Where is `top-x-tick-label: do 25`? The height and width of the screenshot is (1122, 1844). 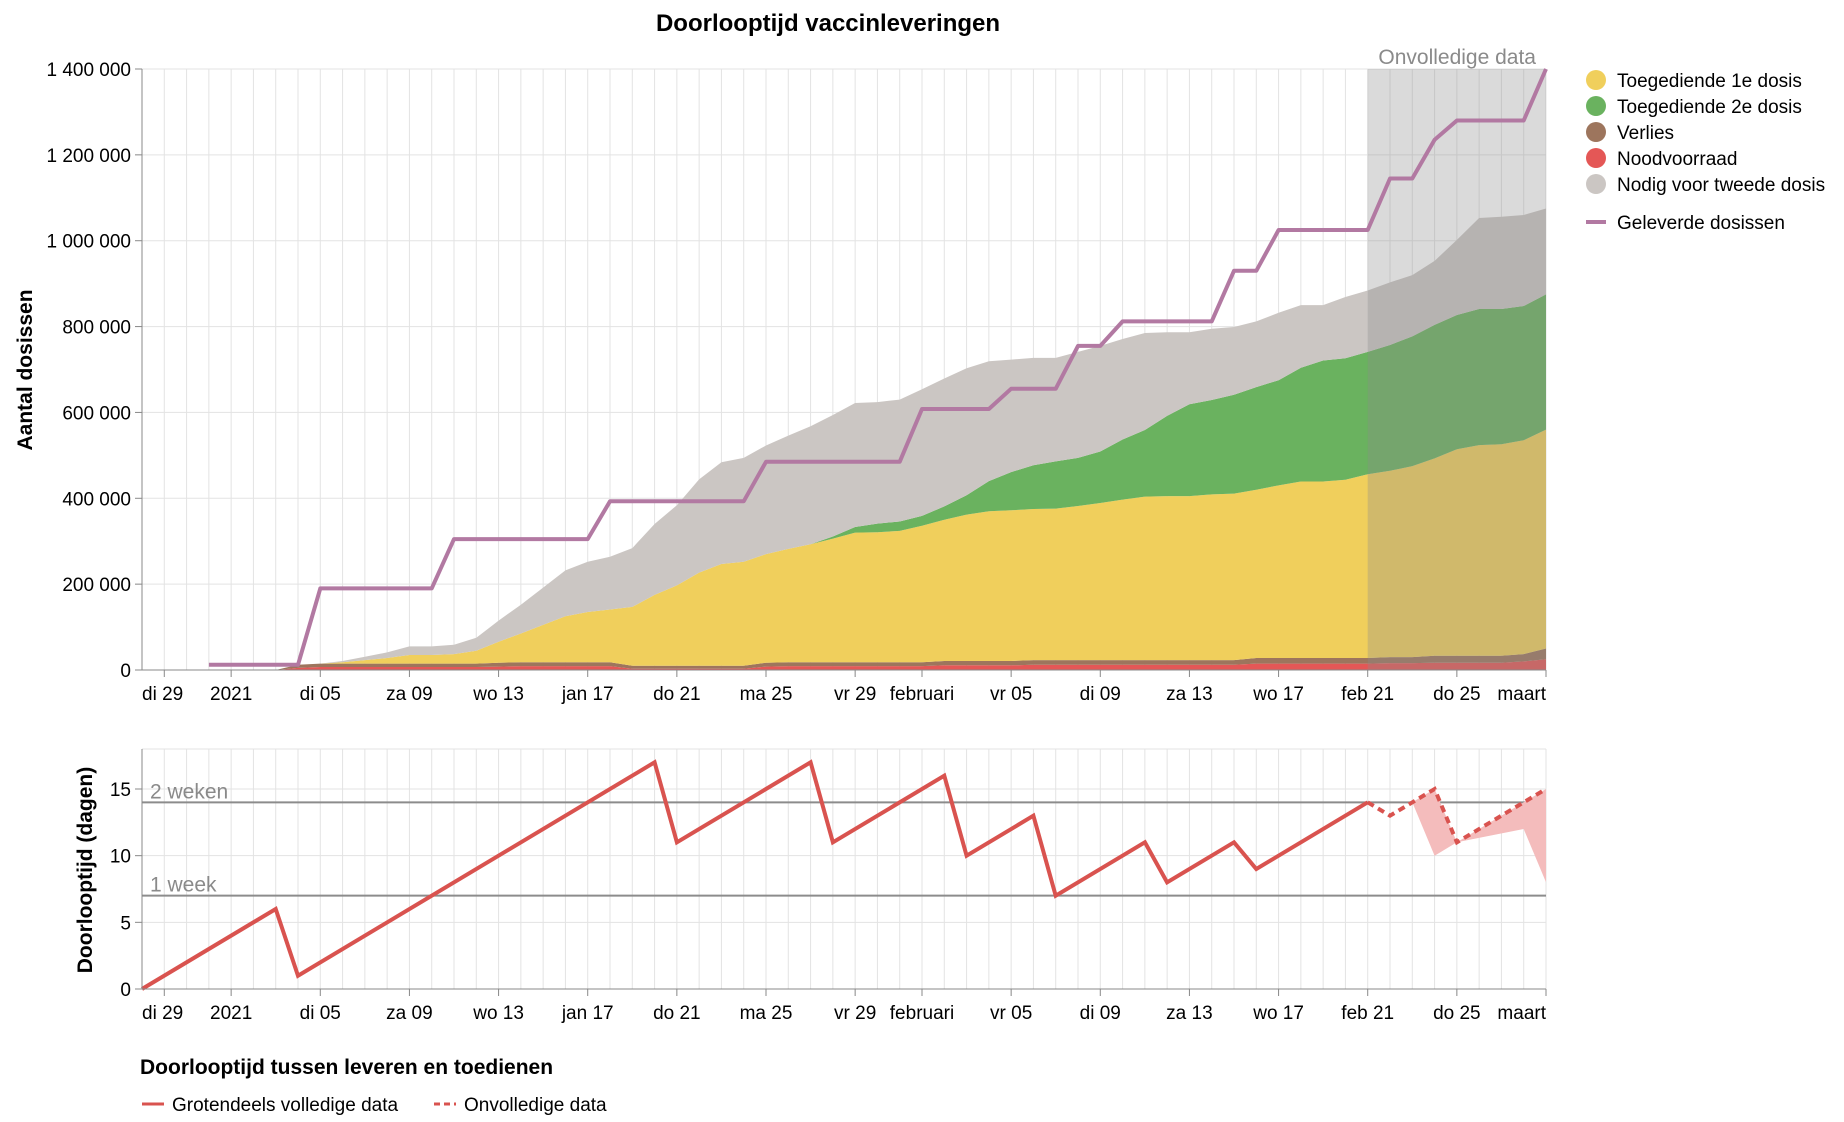
top-x-tick-label: do 25 is located at coordinates (1457, 694).